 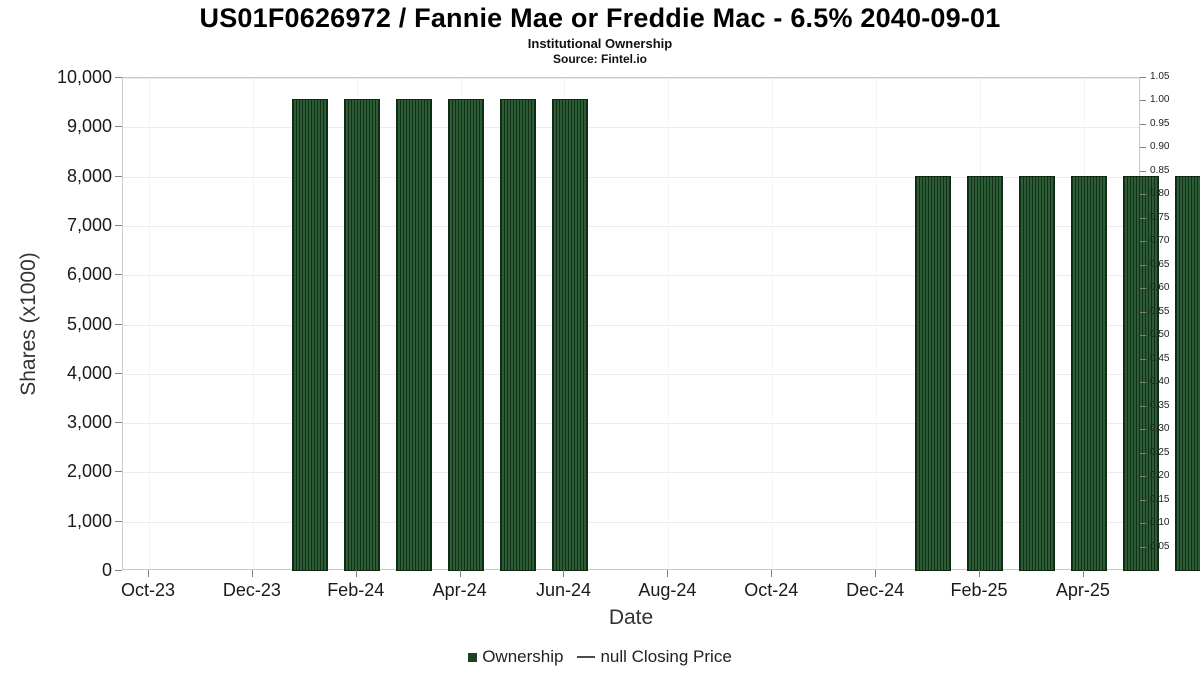 What do you see at coordinates (1160, 429) in the screenshot?
I see `y-right-axis-tick-label: 0.30` at bounding box center [1160, 429].